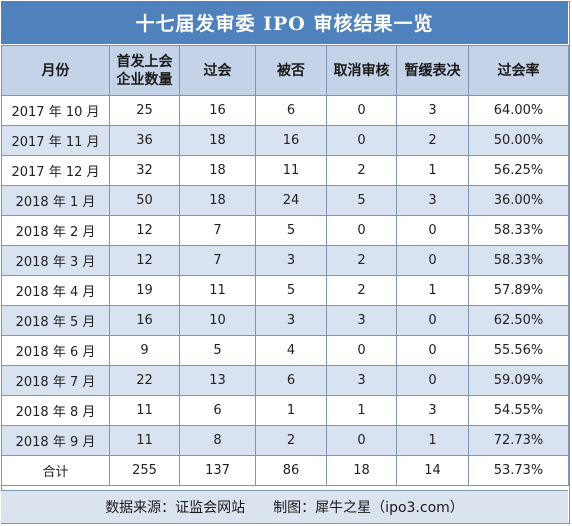 The width and height of the screenshot is (572, 526). What do you see at coordinates (518, 410) in the screenshot?
I see `cell-rate: 54.55%` at bounding box center [518, 410].